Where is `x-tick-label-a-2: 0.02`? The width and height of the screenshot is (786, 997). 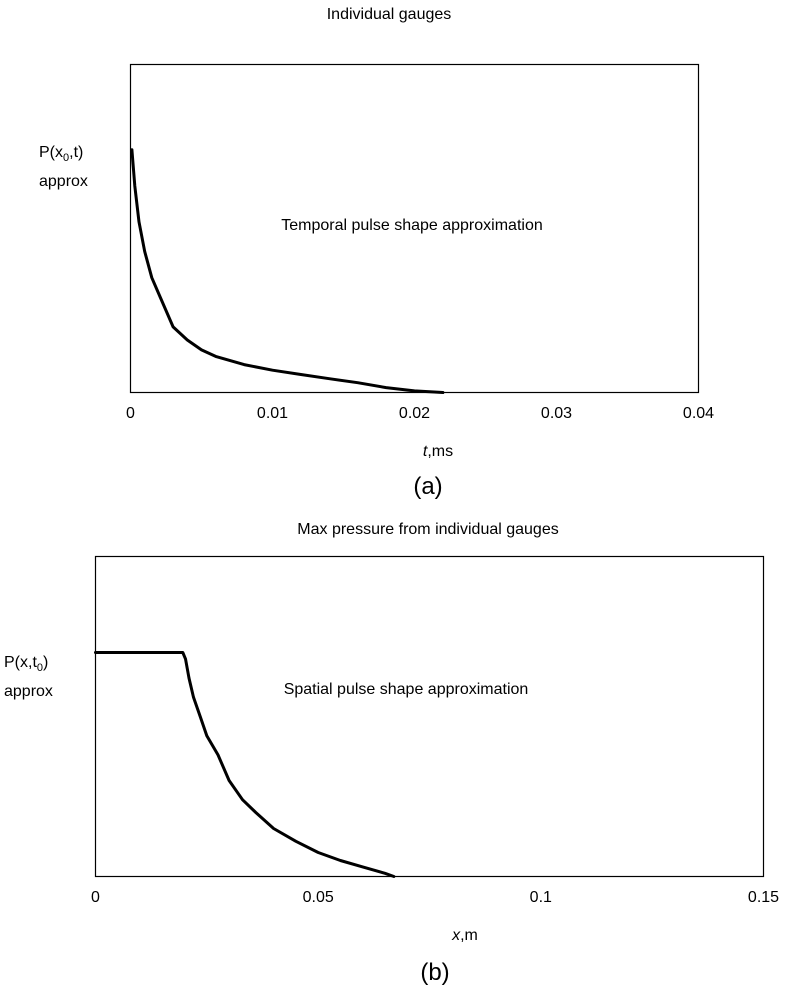
x-tick-label-a-2: 0.02 is located at coordinates (414, 413).